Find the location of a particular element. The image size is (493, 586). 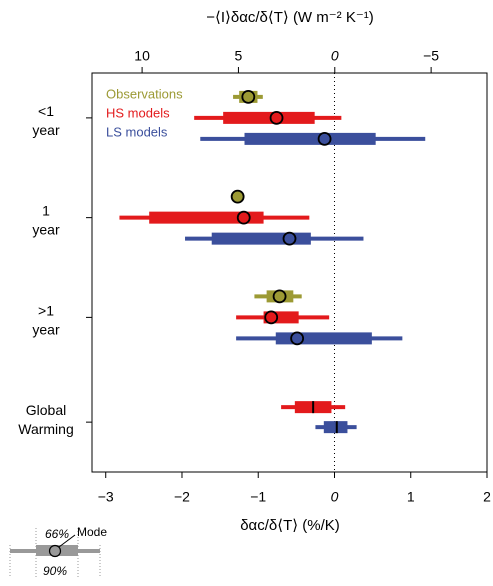

key-mode is located at coordinates (55, 551).